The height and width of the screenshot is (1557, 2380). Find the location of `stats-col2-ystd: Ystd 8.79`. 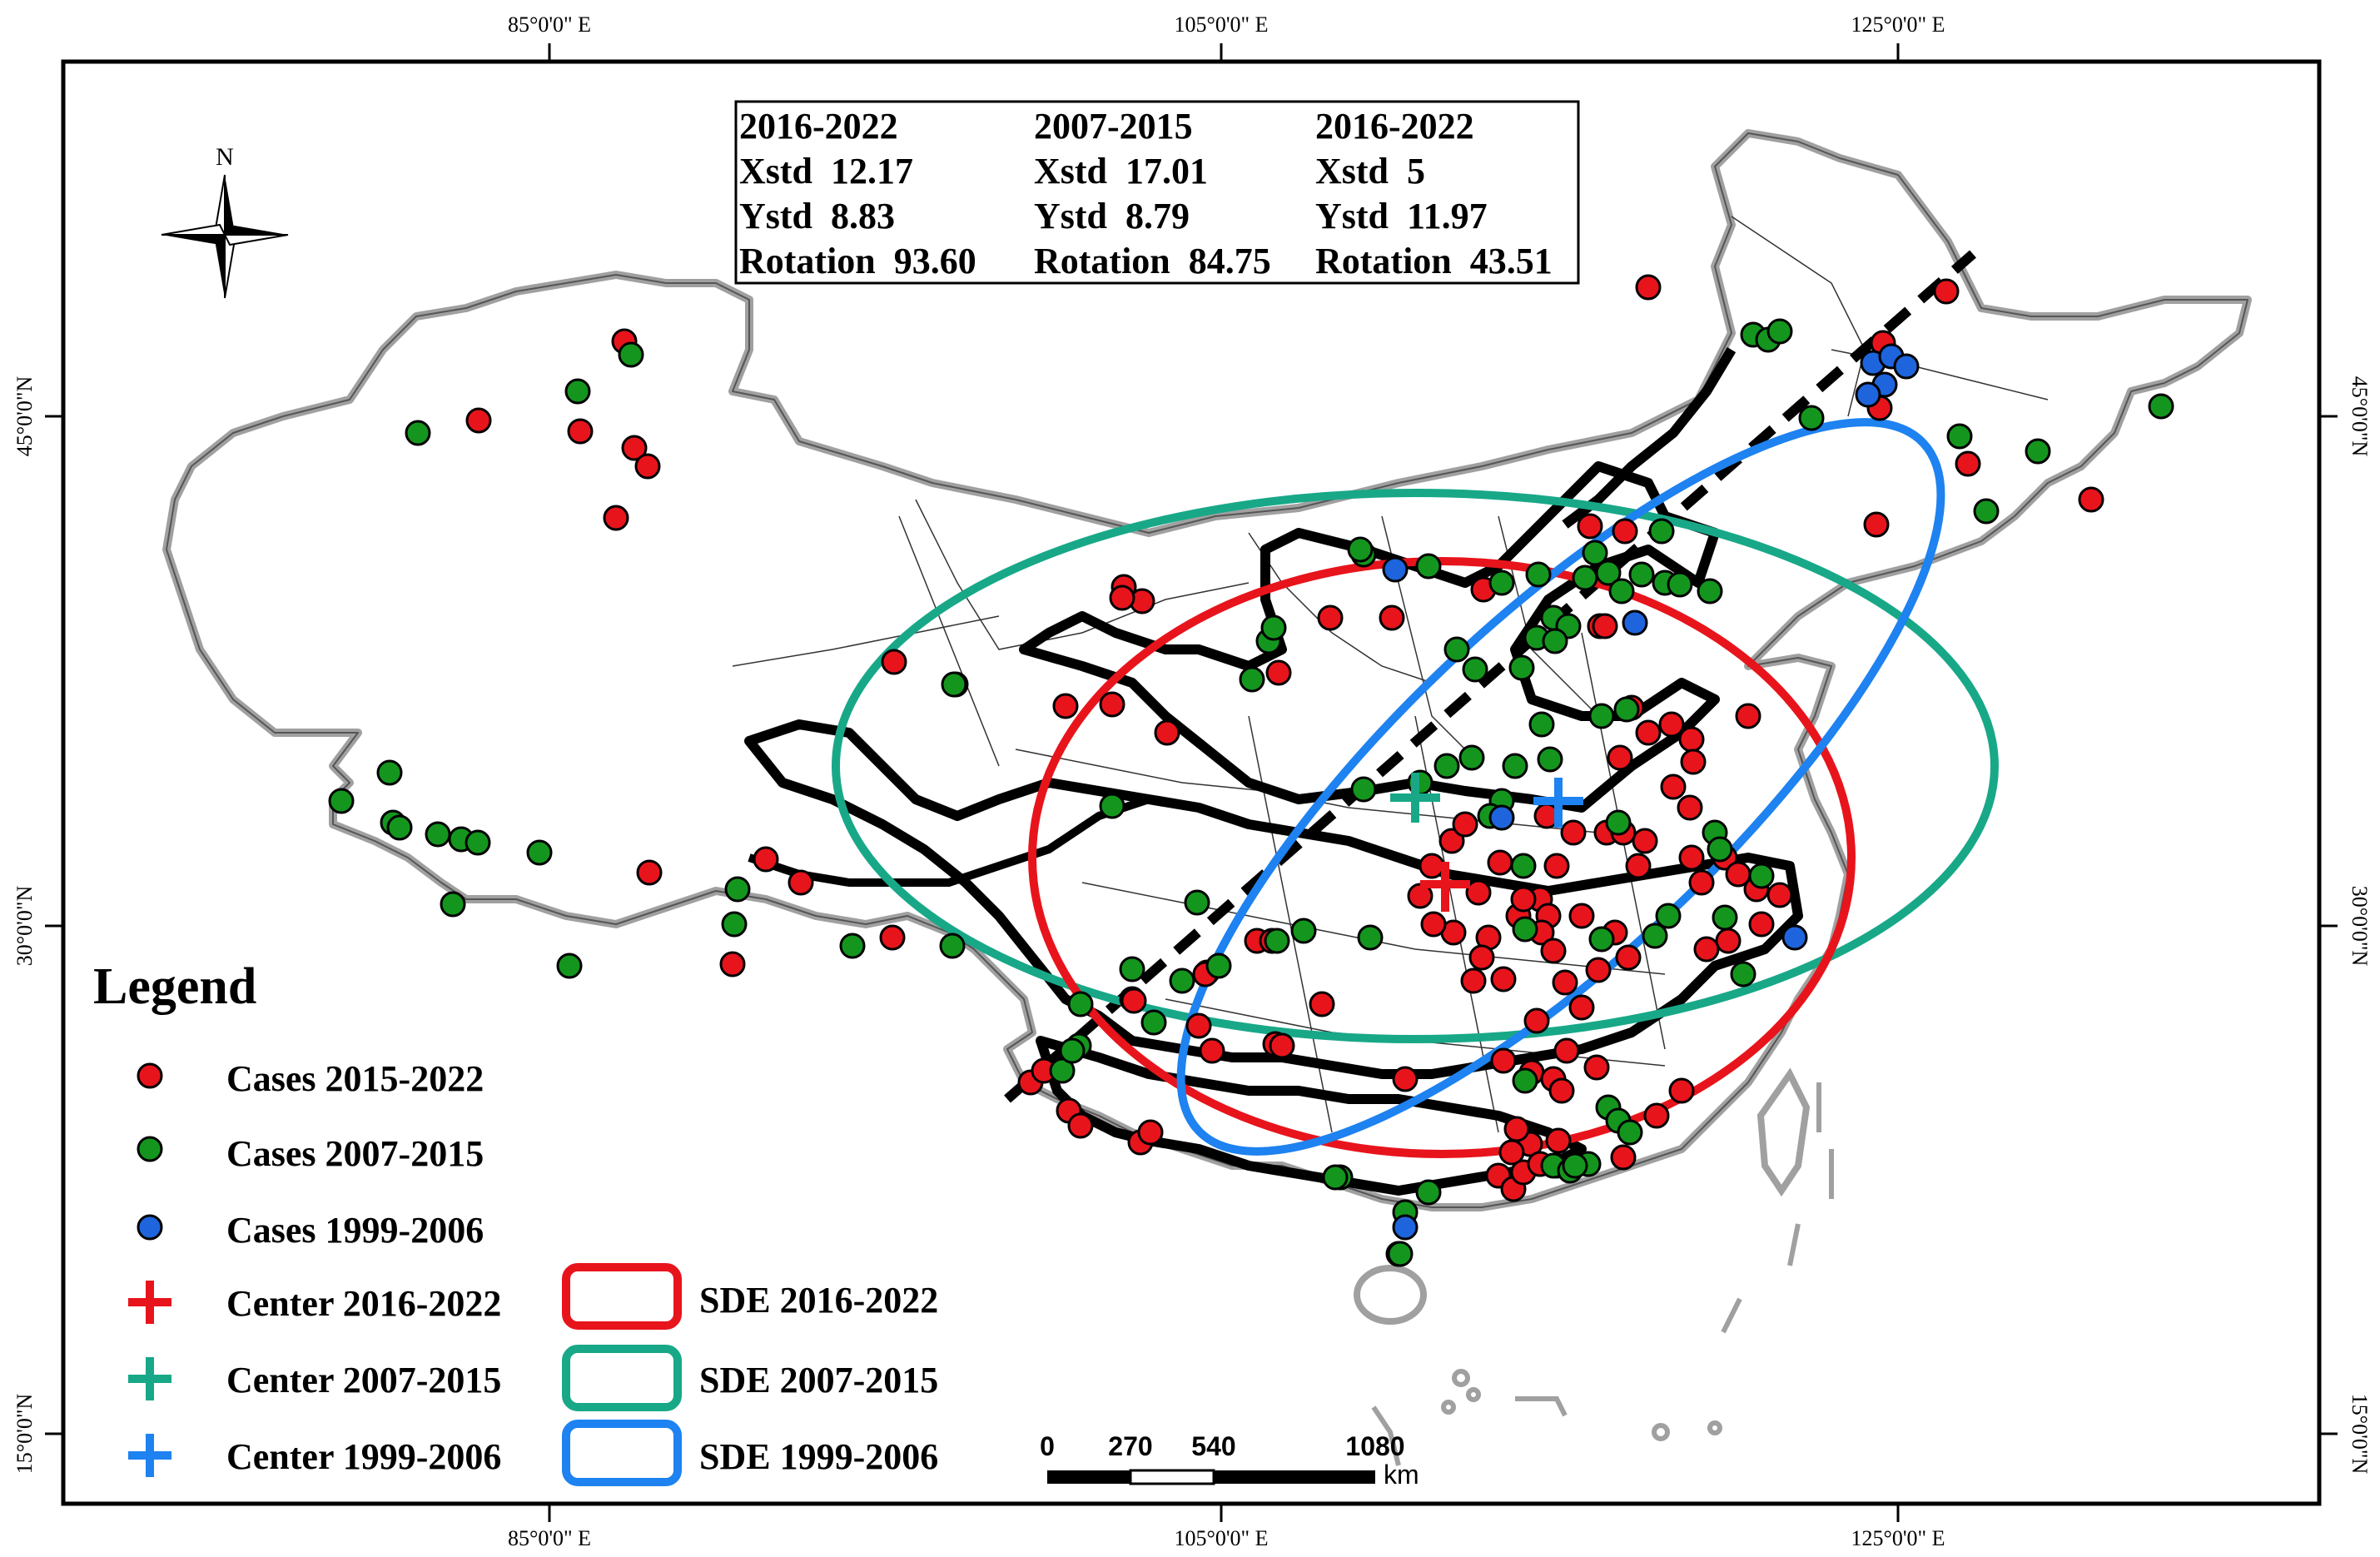

stats-col2-ystd: Ystd 8.79 is located at coordinates (1112, 216).